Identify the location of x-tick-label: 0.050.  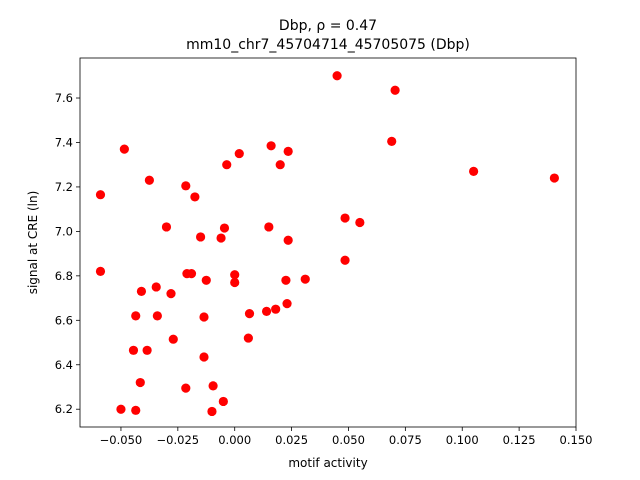
(348, 440).